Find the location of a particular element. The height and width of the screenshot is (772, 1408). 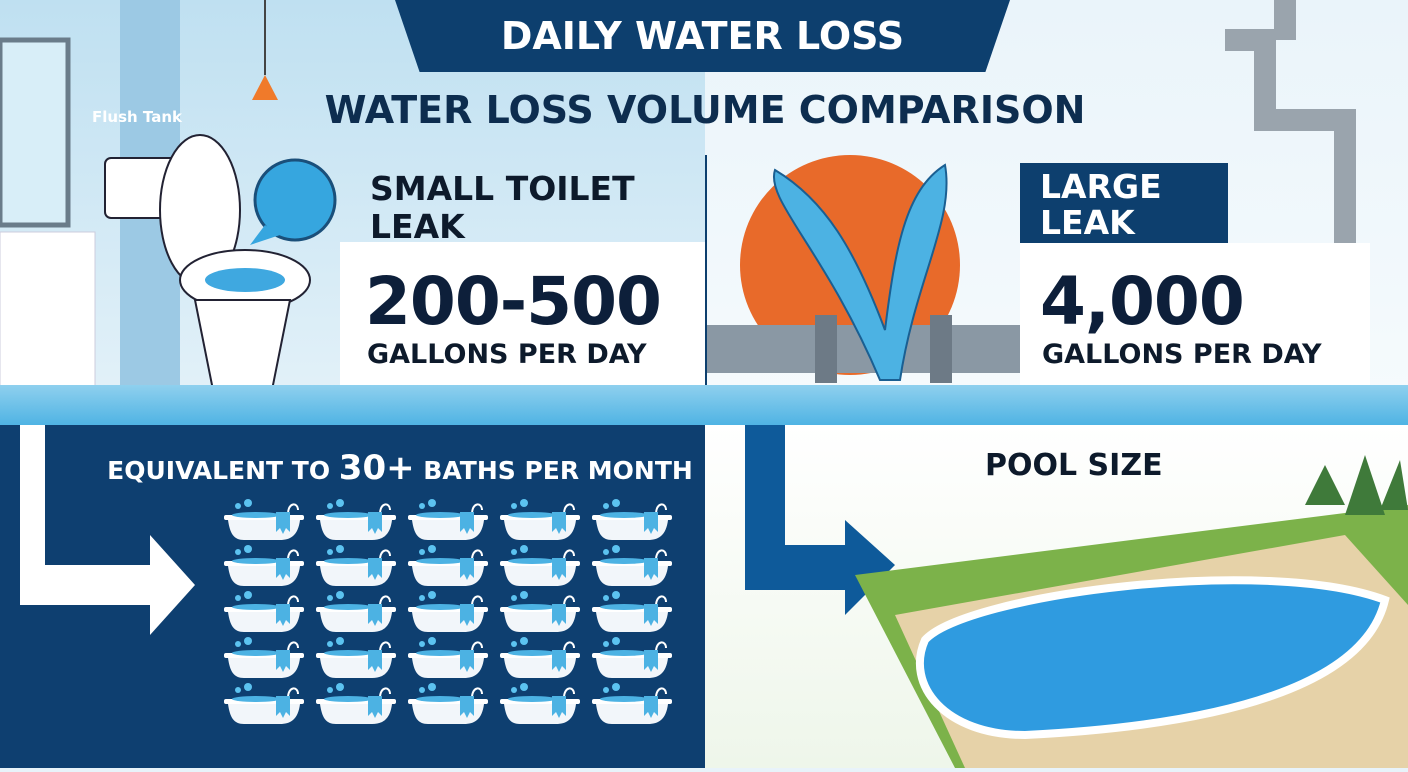

small-leak-label: SMALL TOILET LEAK is located at coordinates (502, 208).